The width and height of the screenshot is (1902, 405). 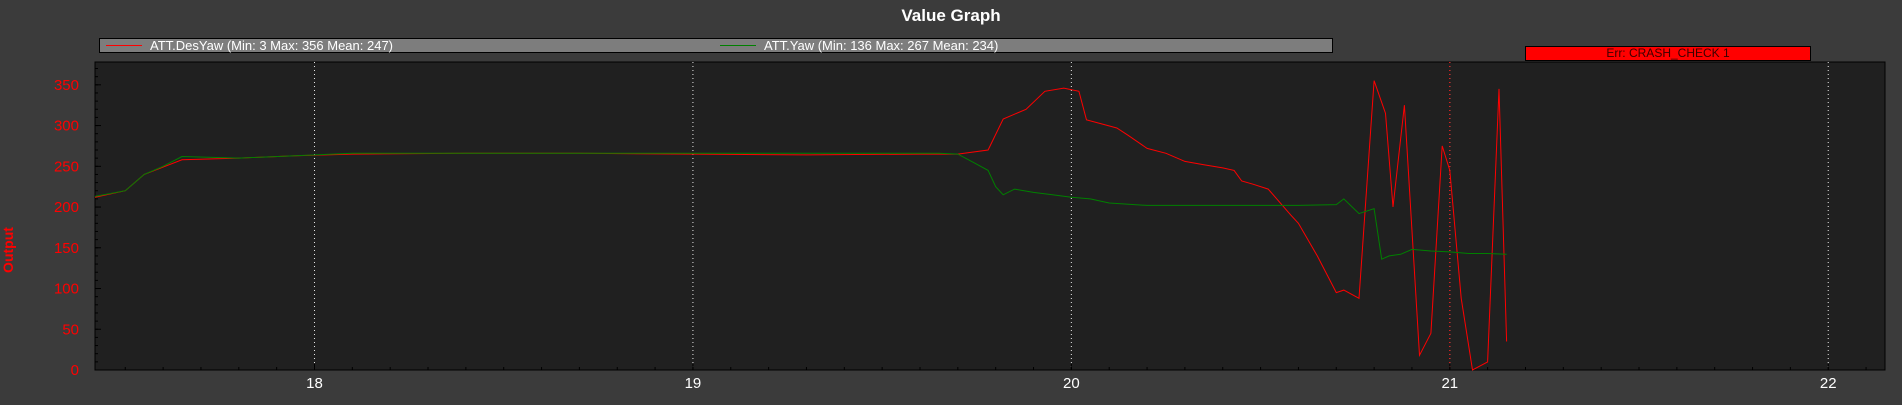 What do you see at coordinates (124, 45) in the screenshot?
I see `legend-swatch-desyaw` at bounding box center [124, 45].